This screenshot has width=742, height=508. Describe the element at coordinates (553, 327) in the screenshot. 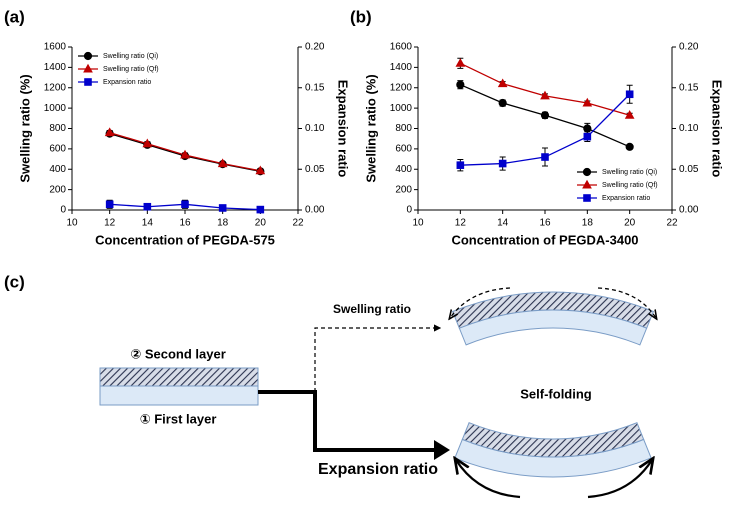

I see `bent-inner-blue` at that location.